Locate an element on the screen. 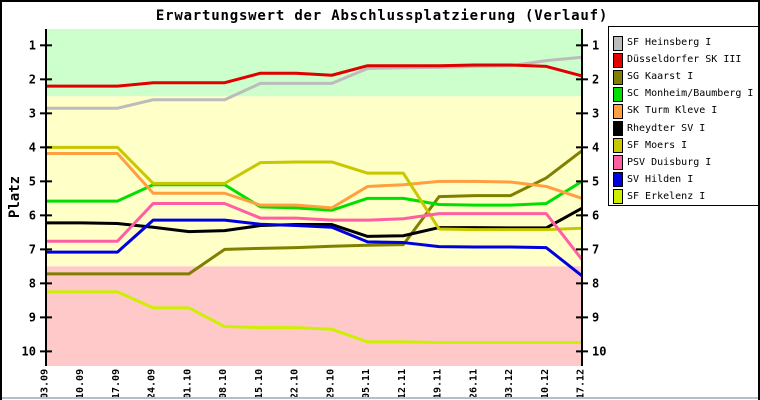 This screenshot has height=400, width=760. y-tick-label-left: 2 is located at coordinates (32, 79).